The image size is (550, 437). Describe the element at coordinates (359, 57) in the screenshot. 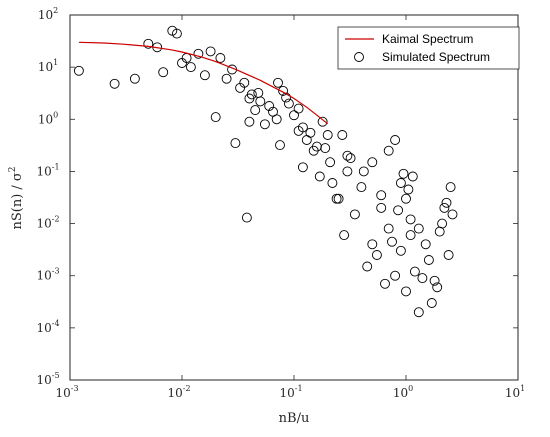

I see `legend-circle-swatch` at that location.